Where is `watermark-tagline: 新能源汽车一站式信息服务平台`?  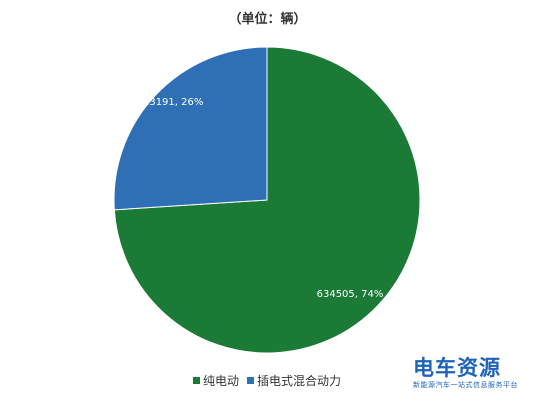
watermark-tagline: 新能源汽车一站式信息服务平台 is located at coordinates (465, 385).